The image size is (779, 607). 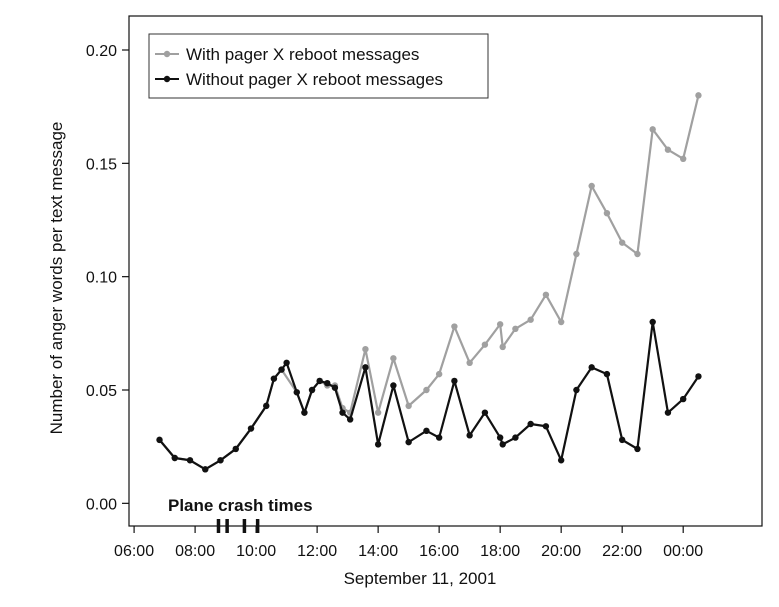 What do you see at coordinates (622, 551) in the screenshot?
I see `x-tick-label: 22:00` at bounding box center [622, 551].